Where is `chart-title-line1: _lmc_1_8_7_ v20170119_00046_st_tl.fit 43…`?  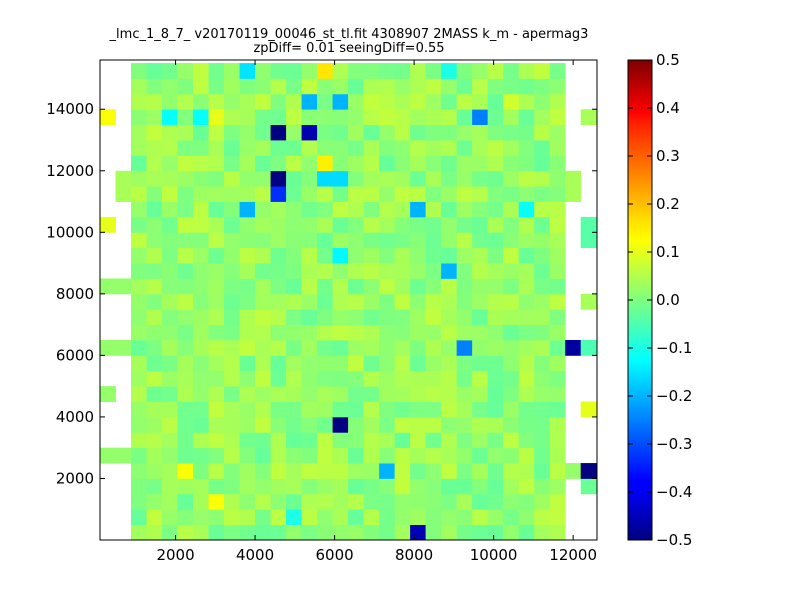
chart-title-line1: _lmc_1_8_7_ v20170119_00046_st_tl.fit 43… is located at coordinates (349, 34).